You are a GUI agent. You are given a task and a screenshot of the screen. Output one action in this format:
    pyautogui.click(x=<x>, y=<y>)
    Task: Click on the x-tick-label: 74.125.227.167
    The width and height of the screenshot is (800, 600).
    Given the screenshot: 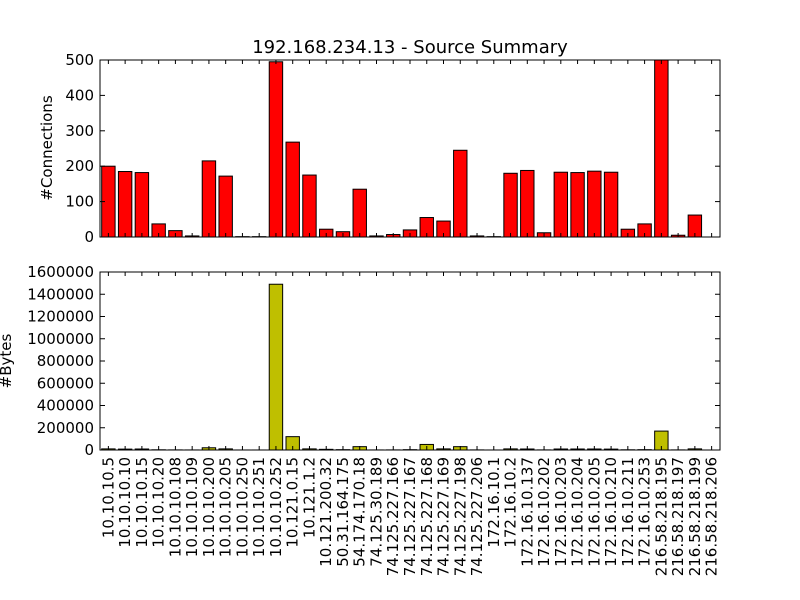 What is the action you would take?
    pyautogui.click(x=410, y=516)
    